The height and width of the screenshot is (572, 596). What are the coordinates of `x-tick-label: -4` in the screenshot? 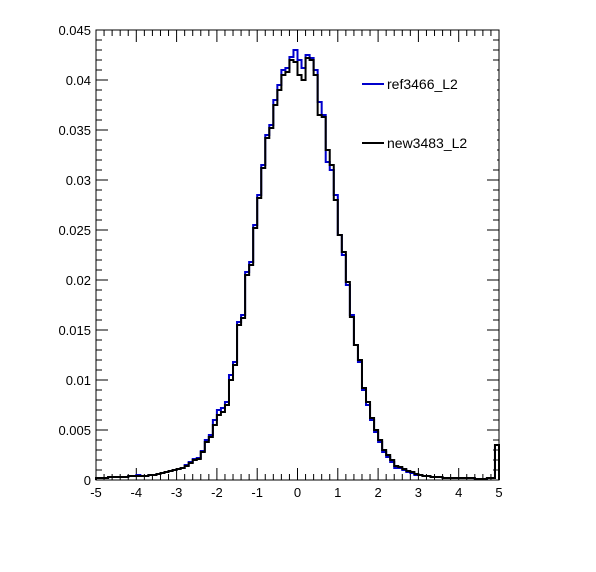 It's located at (137, 492).